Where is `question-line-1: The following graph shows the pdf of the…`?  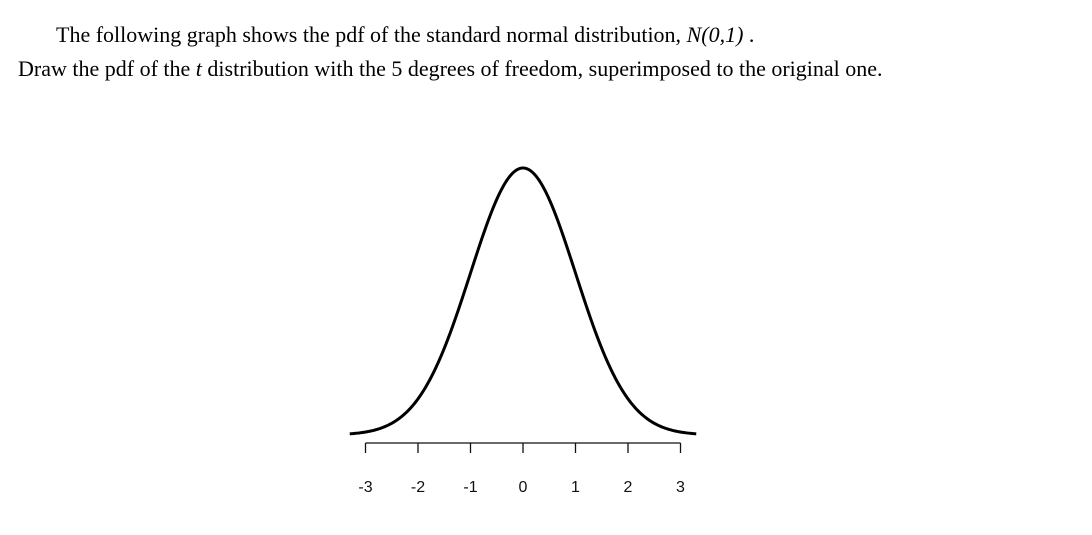 question-line-1: The following graph shows the pdf of the… is located at coordinates (405, 35).